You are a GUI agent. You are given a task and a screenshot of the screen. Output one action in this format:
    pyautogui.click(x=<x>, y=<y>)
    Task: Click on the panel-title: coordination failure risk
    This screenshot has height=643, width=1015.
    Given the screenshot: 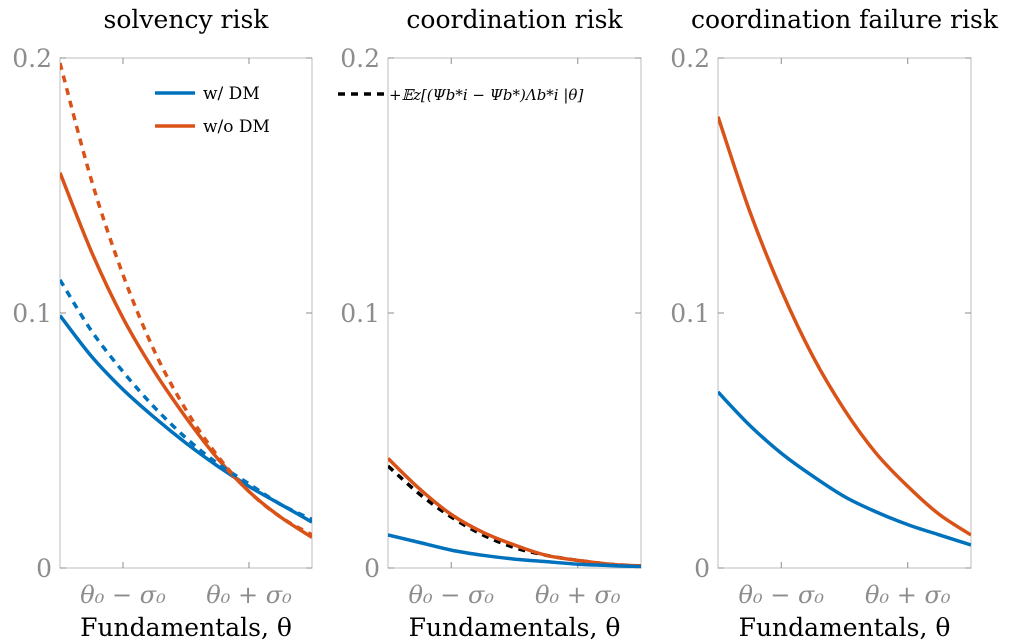 What is the action you would take?
    pyautogui.click(x=845, y=19)
    